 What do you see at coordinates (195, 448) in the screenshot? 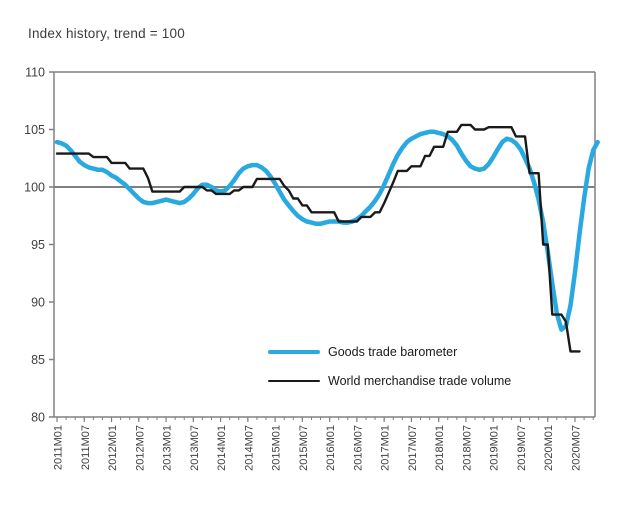
I see `x-tick-label: 2013M07` at bounding box center [195, 448].